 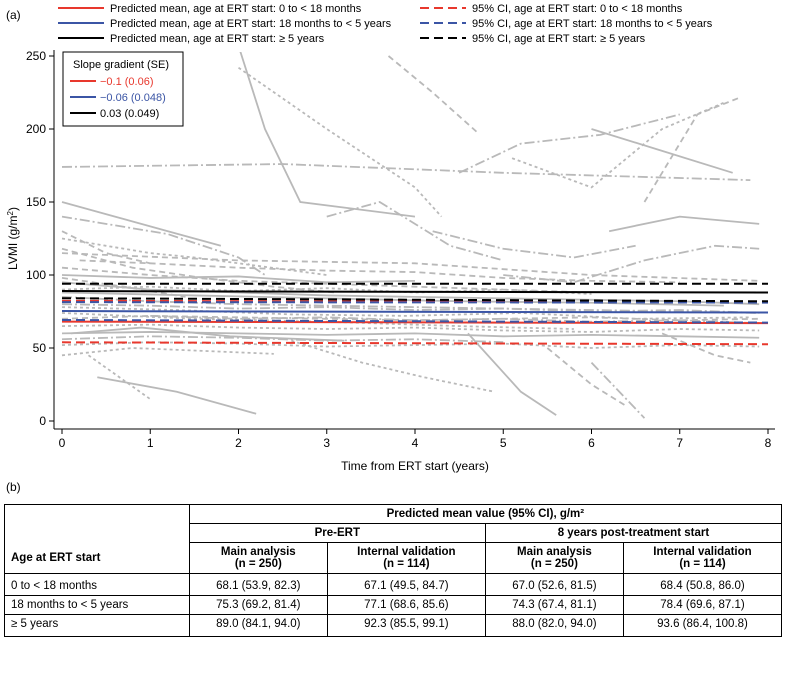 What do you see at coordinates (258, 558) in the screenshot?
I see `col-pre-main: Main analysis (n = 250)` at bounding box center [258, 558].